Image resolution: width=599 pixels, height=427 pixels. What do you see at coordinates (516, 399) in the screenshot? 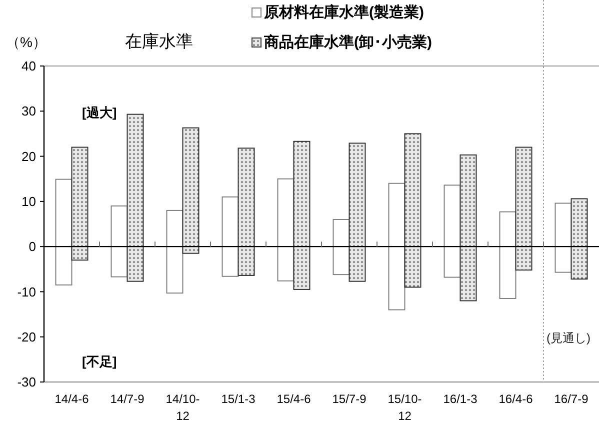
I see `x-tick-label: 16/4-6` at bounding box center [516, 399].